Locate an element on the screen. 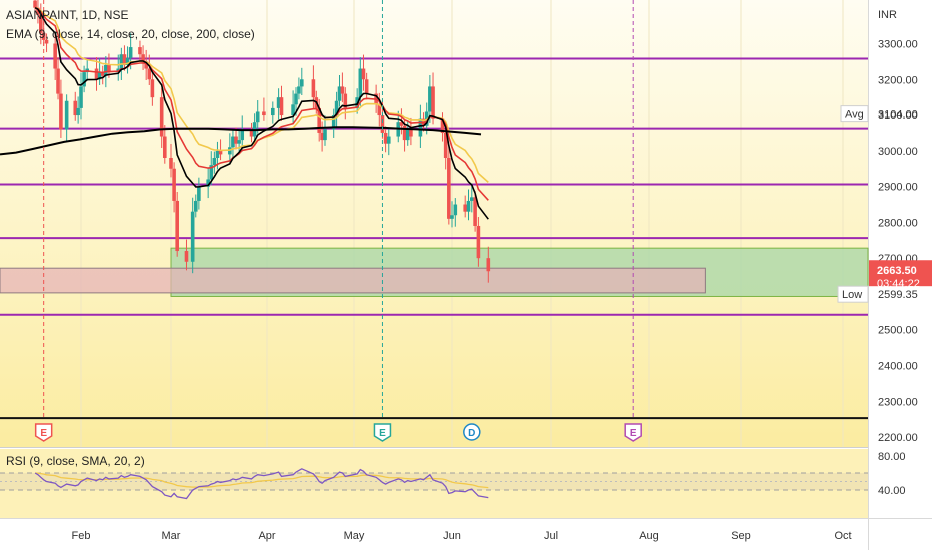 The image size is (932, 555). rsi-line is located at coordinates (261, 484).